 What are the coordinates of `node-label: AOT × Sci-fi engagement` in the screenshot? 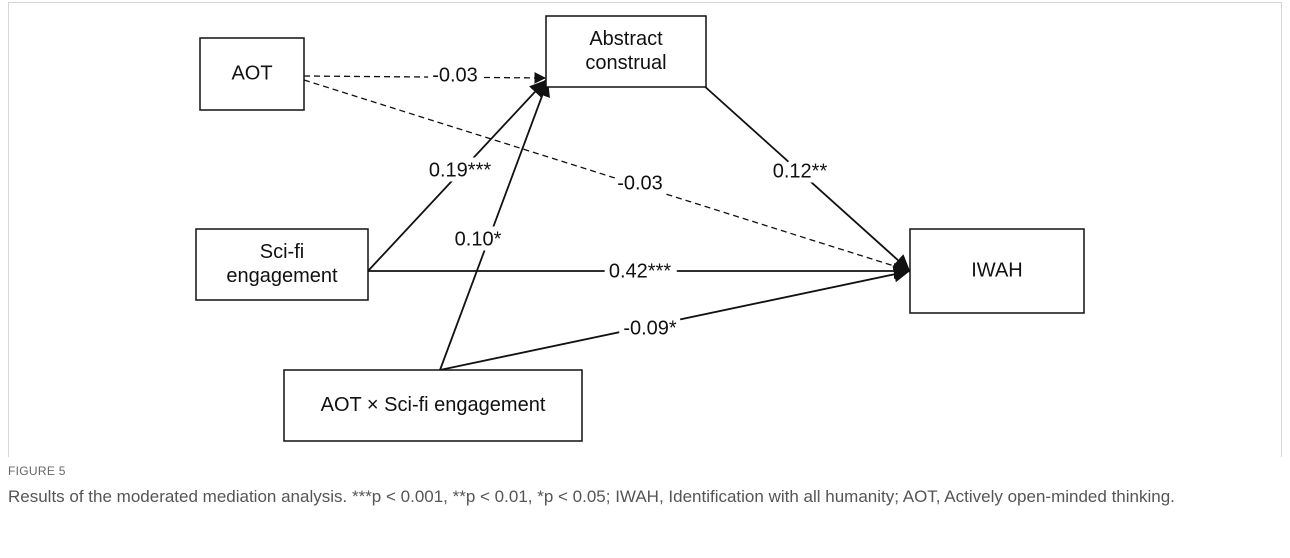 It's located at (433, 405).